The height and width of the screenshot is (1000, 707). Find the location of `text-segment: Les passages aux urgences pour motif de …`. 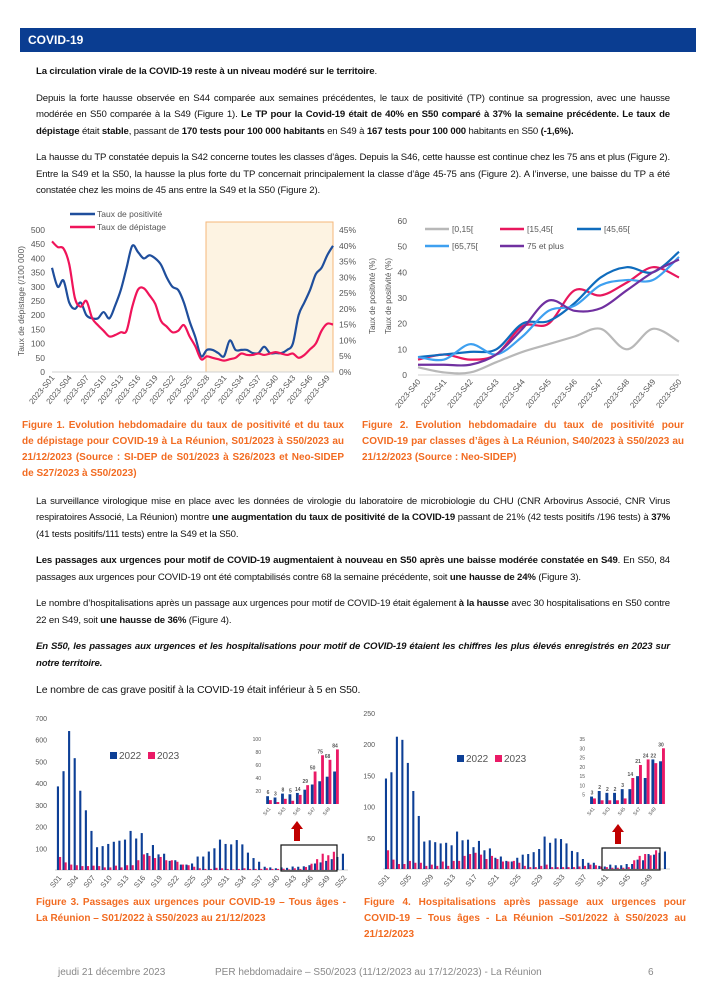

text-segment: Les passages aux urgences pour motif de … is located at coordinates (327, 560).